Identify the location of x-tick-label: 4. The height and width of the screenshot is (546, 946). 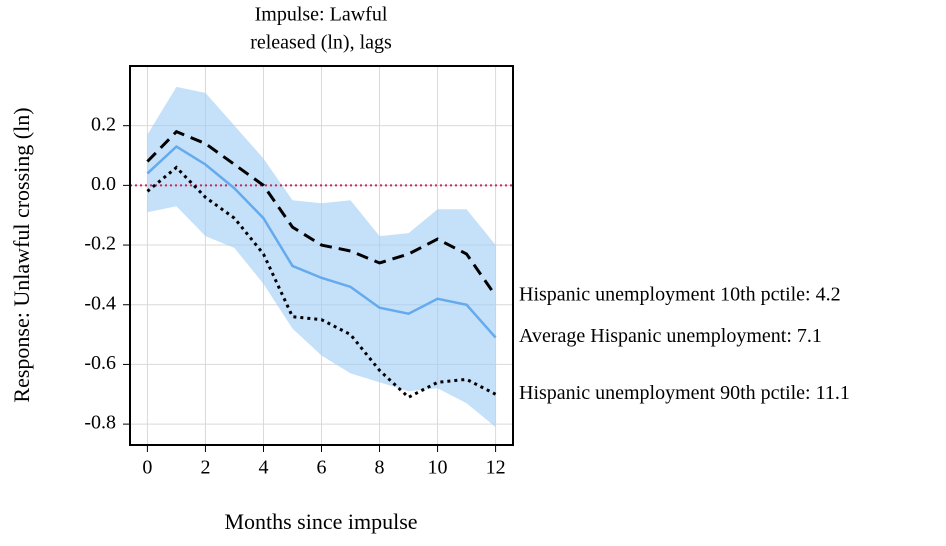
(263, 468).